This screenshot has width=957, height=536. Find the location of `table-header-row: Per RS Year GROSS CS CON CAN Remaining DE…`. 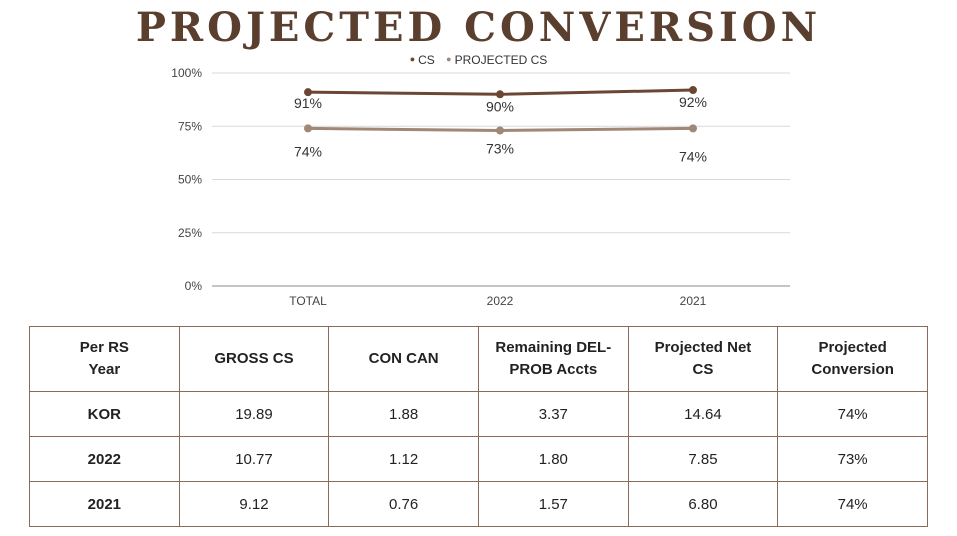

table-header-row: Per RS Year GROSS CS CON CAN Remaining DE… is located at coordinates (478, 359).